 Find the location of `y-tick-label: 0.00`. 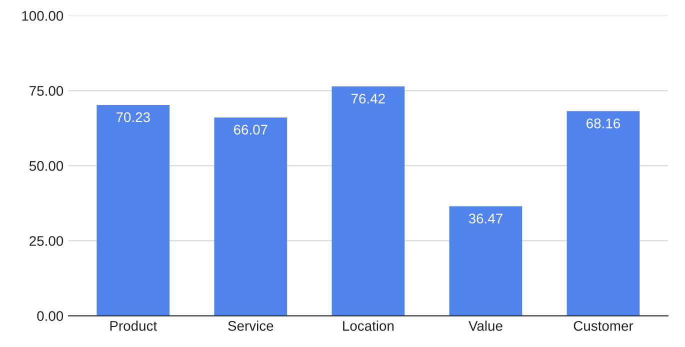

y-tick-label: 0.00 is located at coordinates (50, 316).